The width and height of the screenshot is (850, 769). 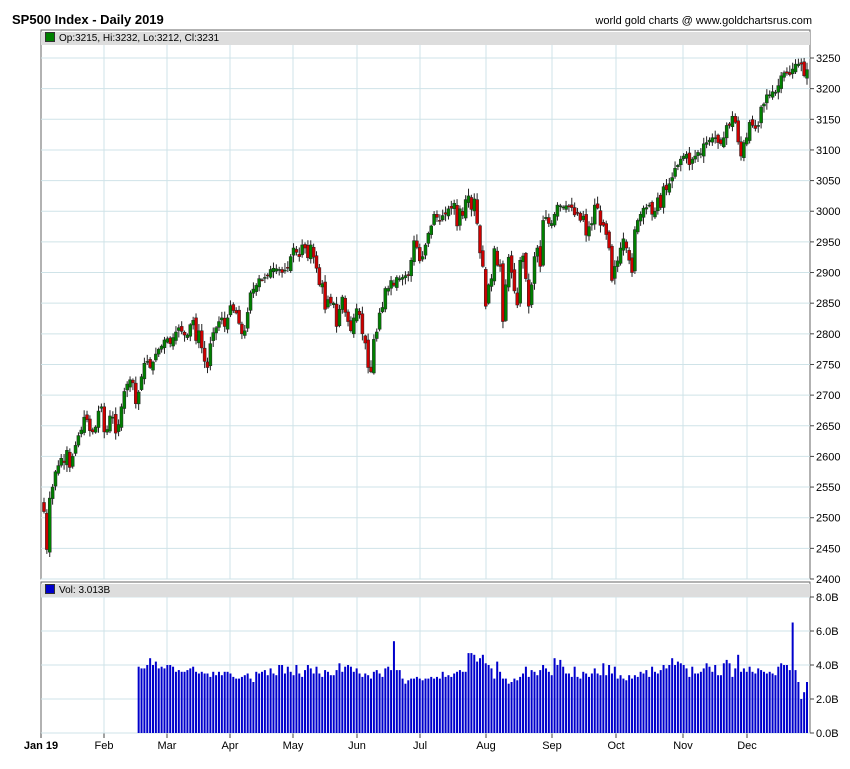 I want to click on y-tick-label: 2700, so click(x=828, y=396).